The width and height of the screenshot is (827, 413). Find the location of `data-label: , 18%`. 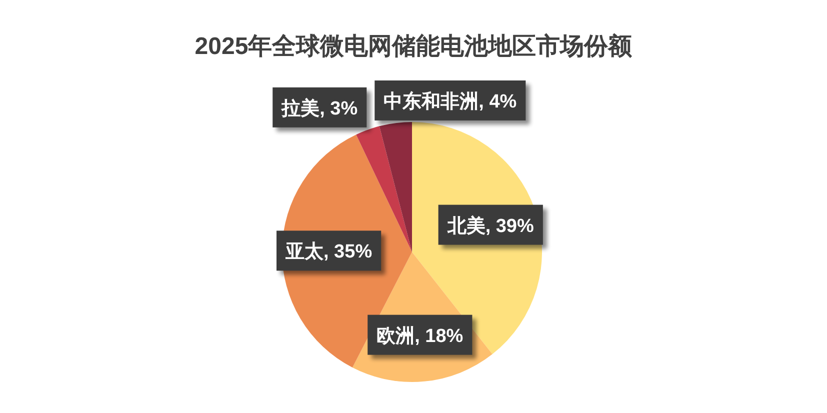

data-label: , 18% is located at coordinates (439, 336).